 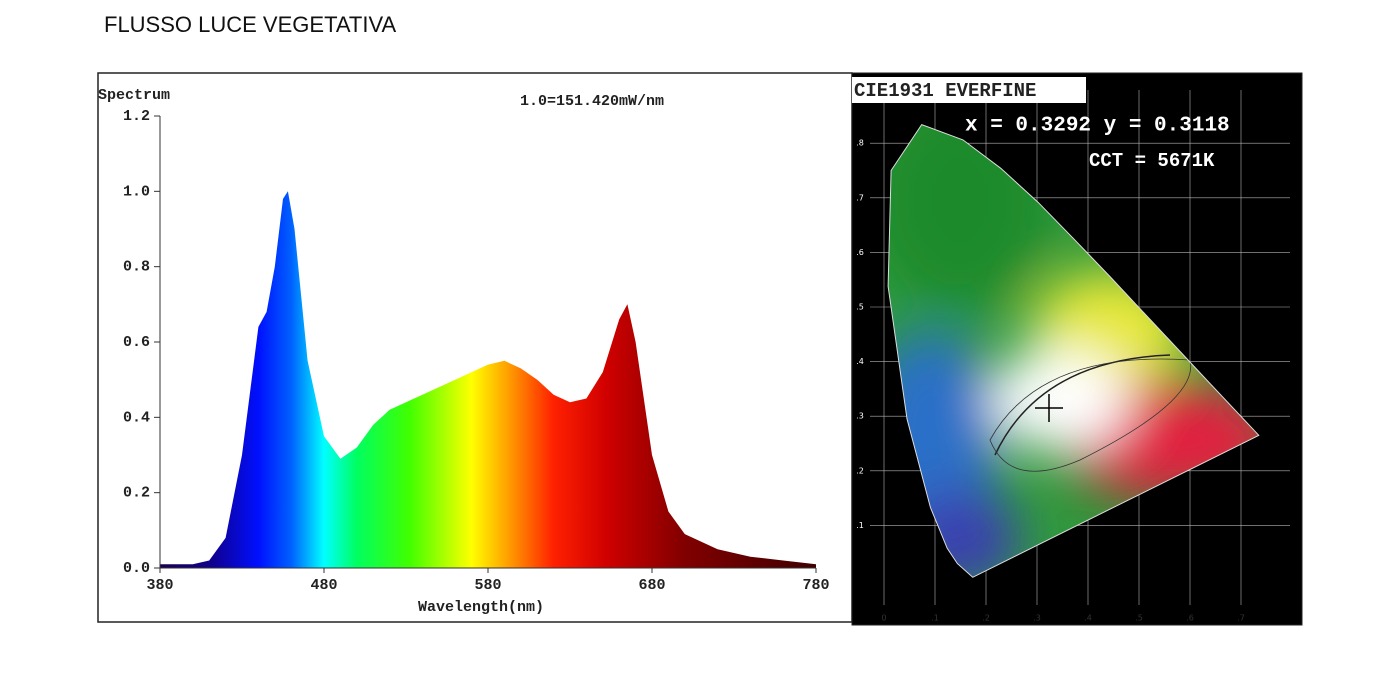 I want to click on cie-x-label: .4, so click(x=1088, y=618).